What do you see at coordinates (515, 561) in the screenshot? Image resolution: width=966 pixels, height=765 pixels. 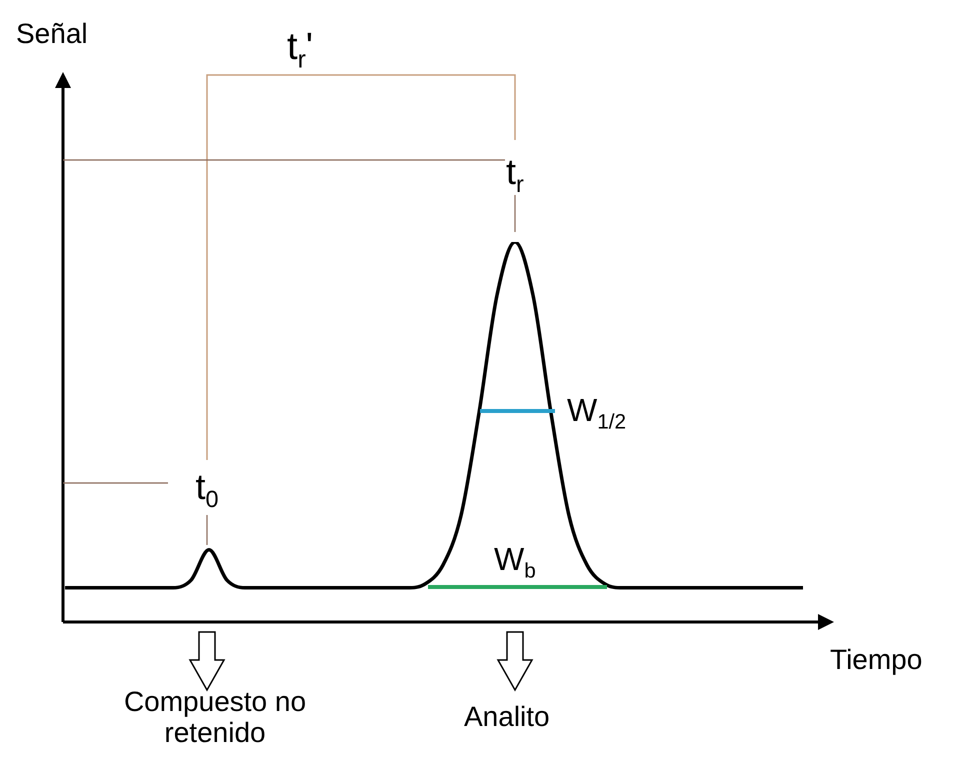 I see `annotation: W$_{b}$` at bounding box center [515, 561].